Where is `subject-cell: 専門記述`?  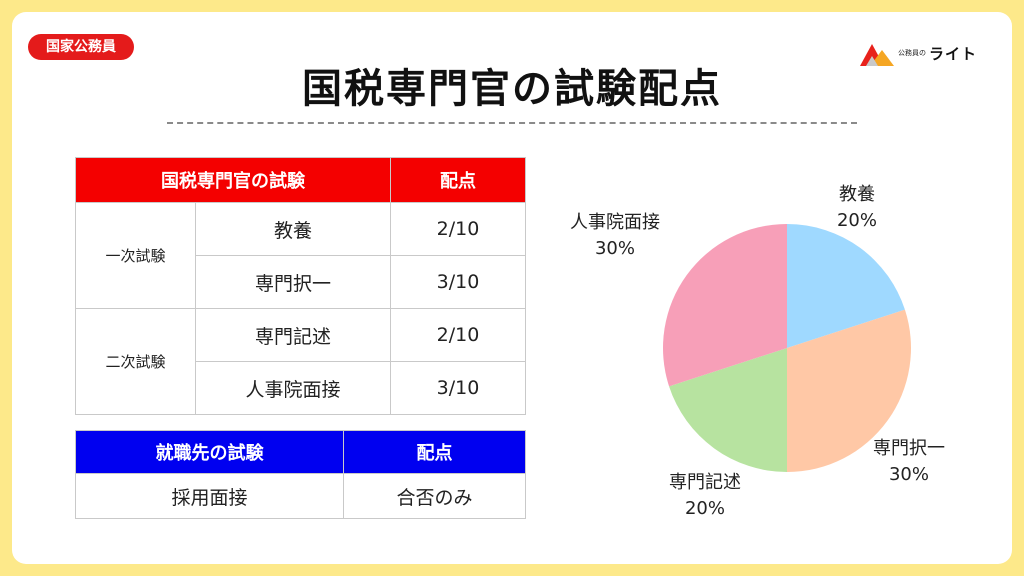 subject-cell: 専門記述 is located at coordinates (293, 335).